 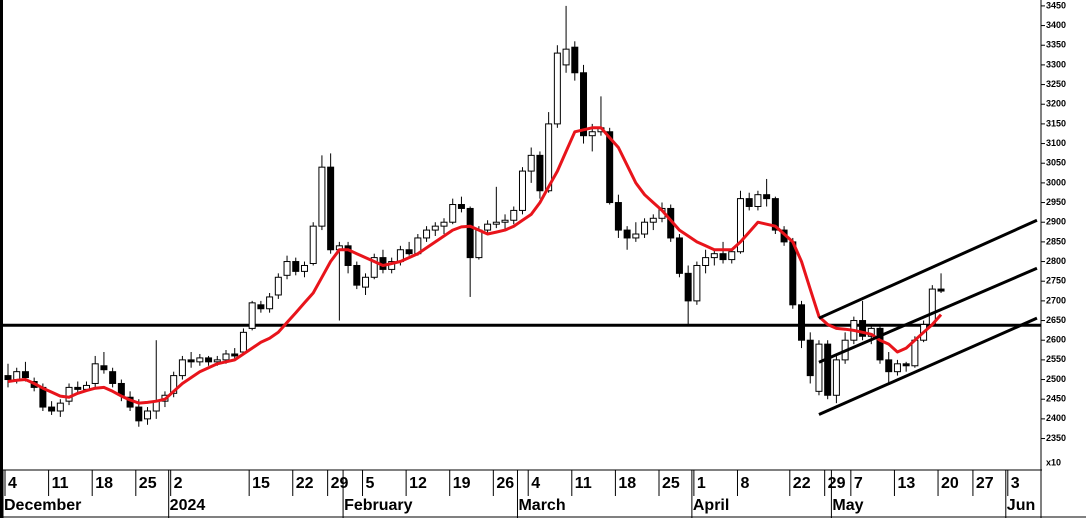 I want to click on y-tick-label: 2850, so click(x=1056, y=241).